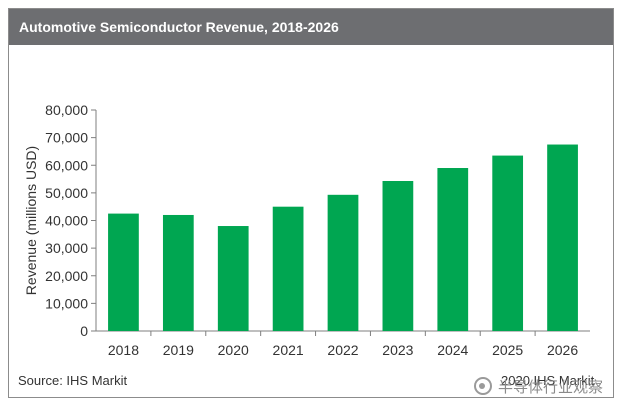  Describe the element at coordinates (66, 165) in the screenshot. I see `y-tick-label: 60,000` at that location.